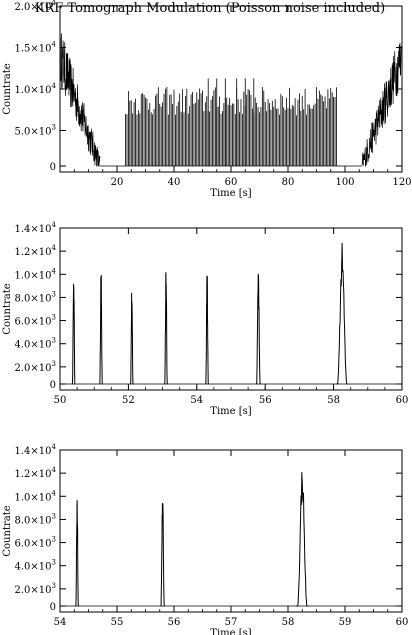  I want to click on y-tick-label: 5.0×10³, so click(35, 131).